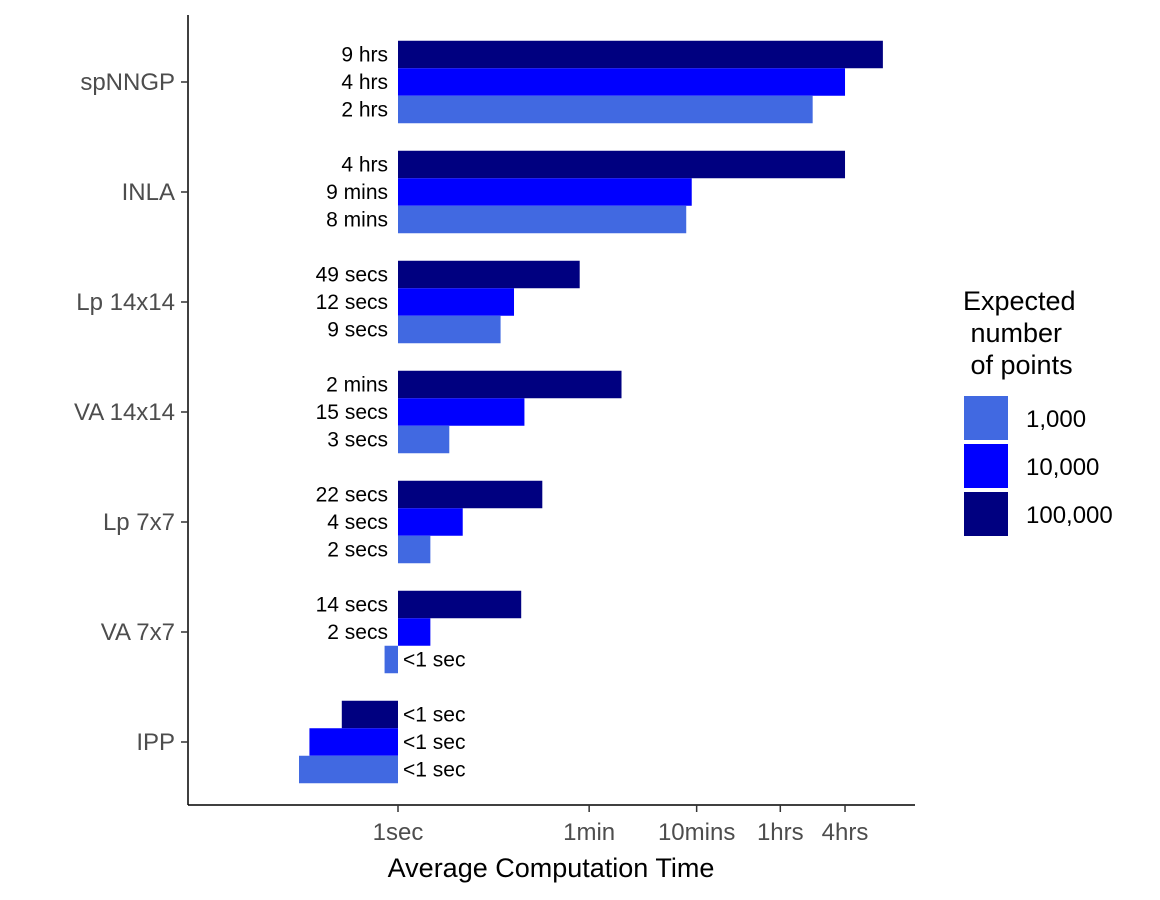 The width and height of the screenshot is (1160, 900). What do you see at coordinates (621, 825) in the screenshot?
I see `x-axis-ticks: 1sec 1min 10mins 1hrs 4hrs` at bounding box center [621, 825].